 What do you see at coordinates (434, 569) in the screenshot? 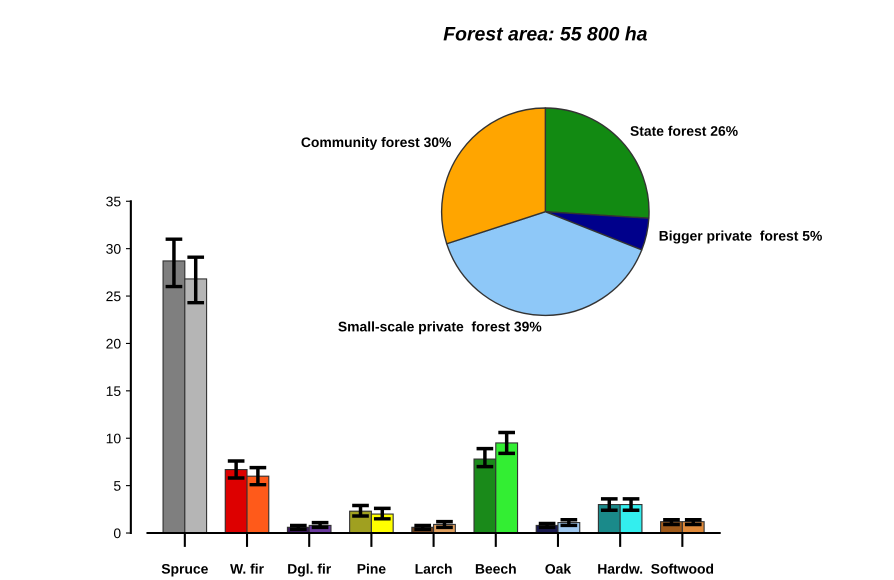
I see `x-tick-label: Larch` at bounding box center [434, 569].